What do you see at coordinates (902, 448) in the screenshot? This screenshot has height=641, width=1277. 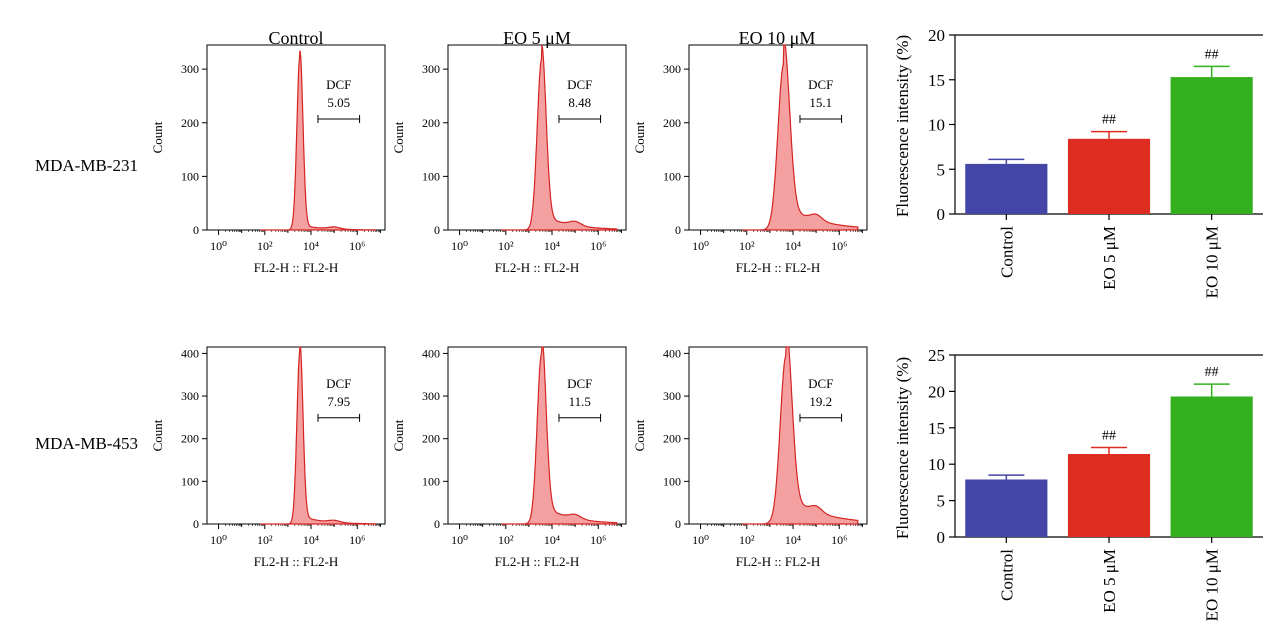 I see `bar-chart-2-ylabel: Fluorescence intensity (%)` at bounding box center [902, 448].